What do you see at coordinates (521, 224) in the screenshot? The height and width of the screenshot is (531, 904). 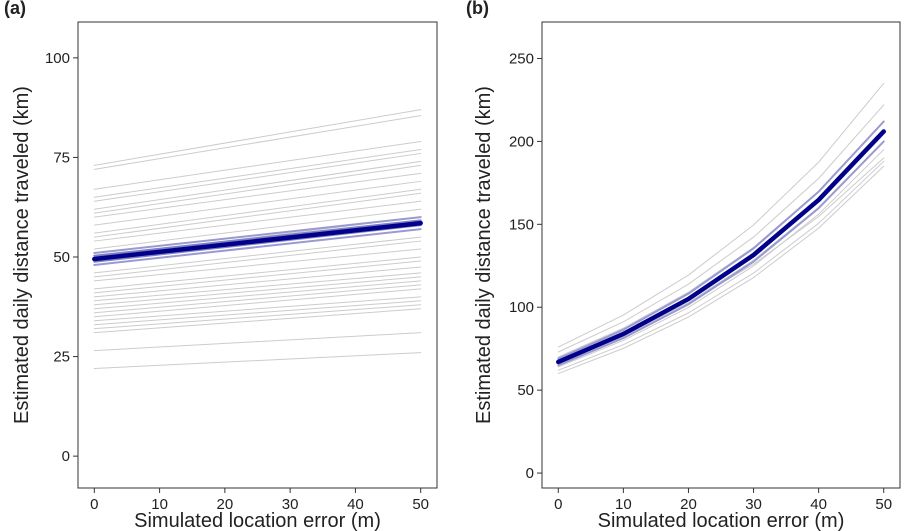 I see `y-tick-label: 150` at bounding box center [521, 224].